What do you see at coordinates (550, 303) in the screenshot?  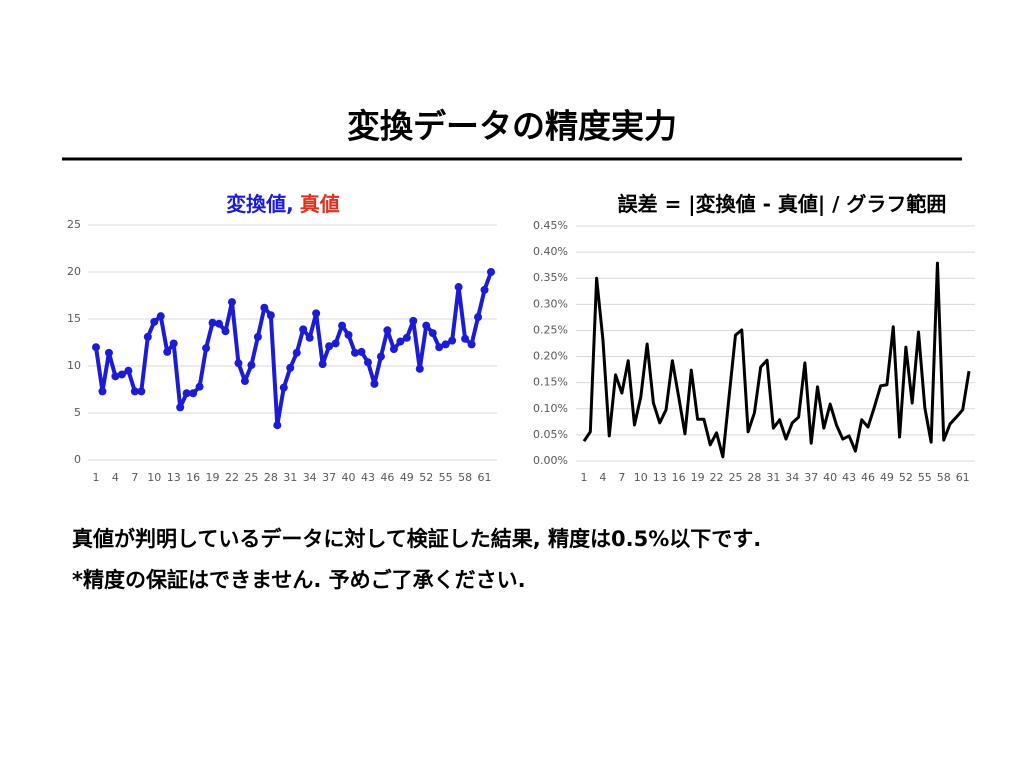 I see `y-tick-label: 0.30%` at bounding box center [550, 303].